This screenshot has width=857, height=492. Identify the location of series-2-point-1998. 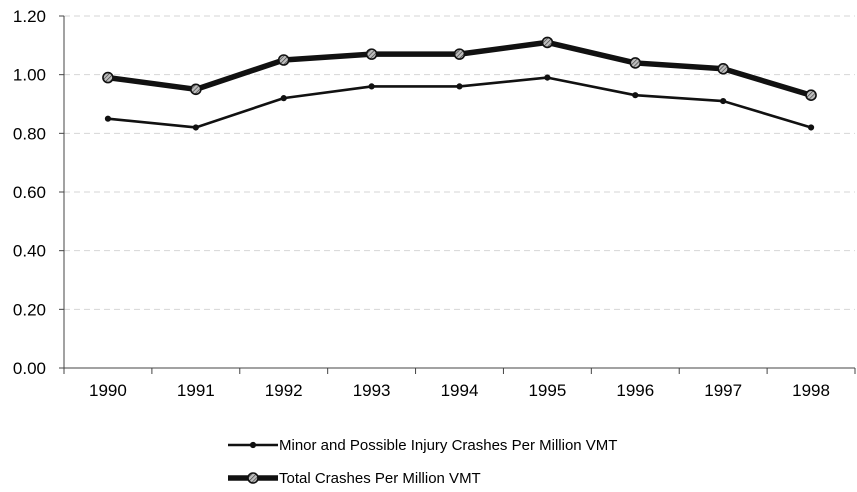
(811, 95).